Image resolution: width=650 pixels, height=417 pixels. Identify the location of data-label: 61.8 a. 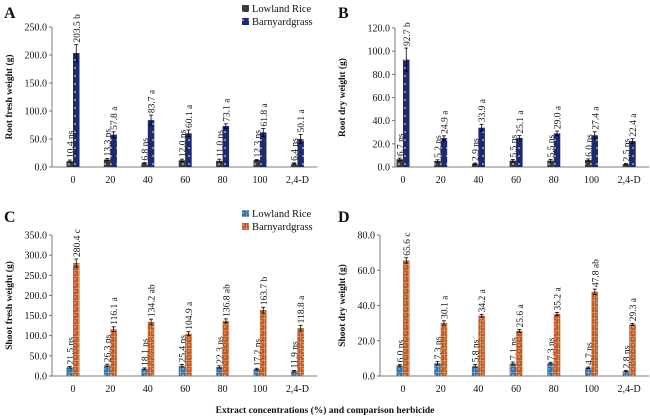
(265, 114).